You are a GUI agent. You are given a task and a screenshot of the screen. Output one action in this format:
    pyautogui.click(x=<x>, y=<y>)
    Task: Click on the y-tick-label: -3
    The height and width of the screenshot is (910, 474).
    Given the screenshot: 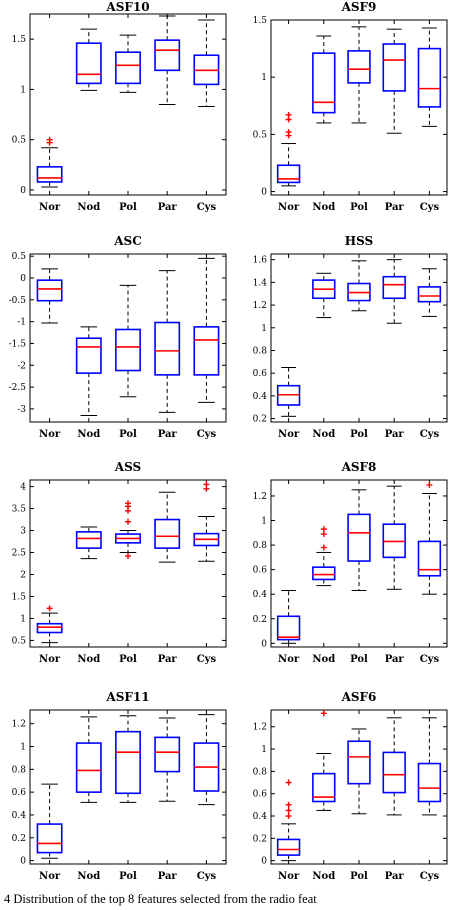 What is the action you would take?
    pyautogui.click(x=21, y=410)
    